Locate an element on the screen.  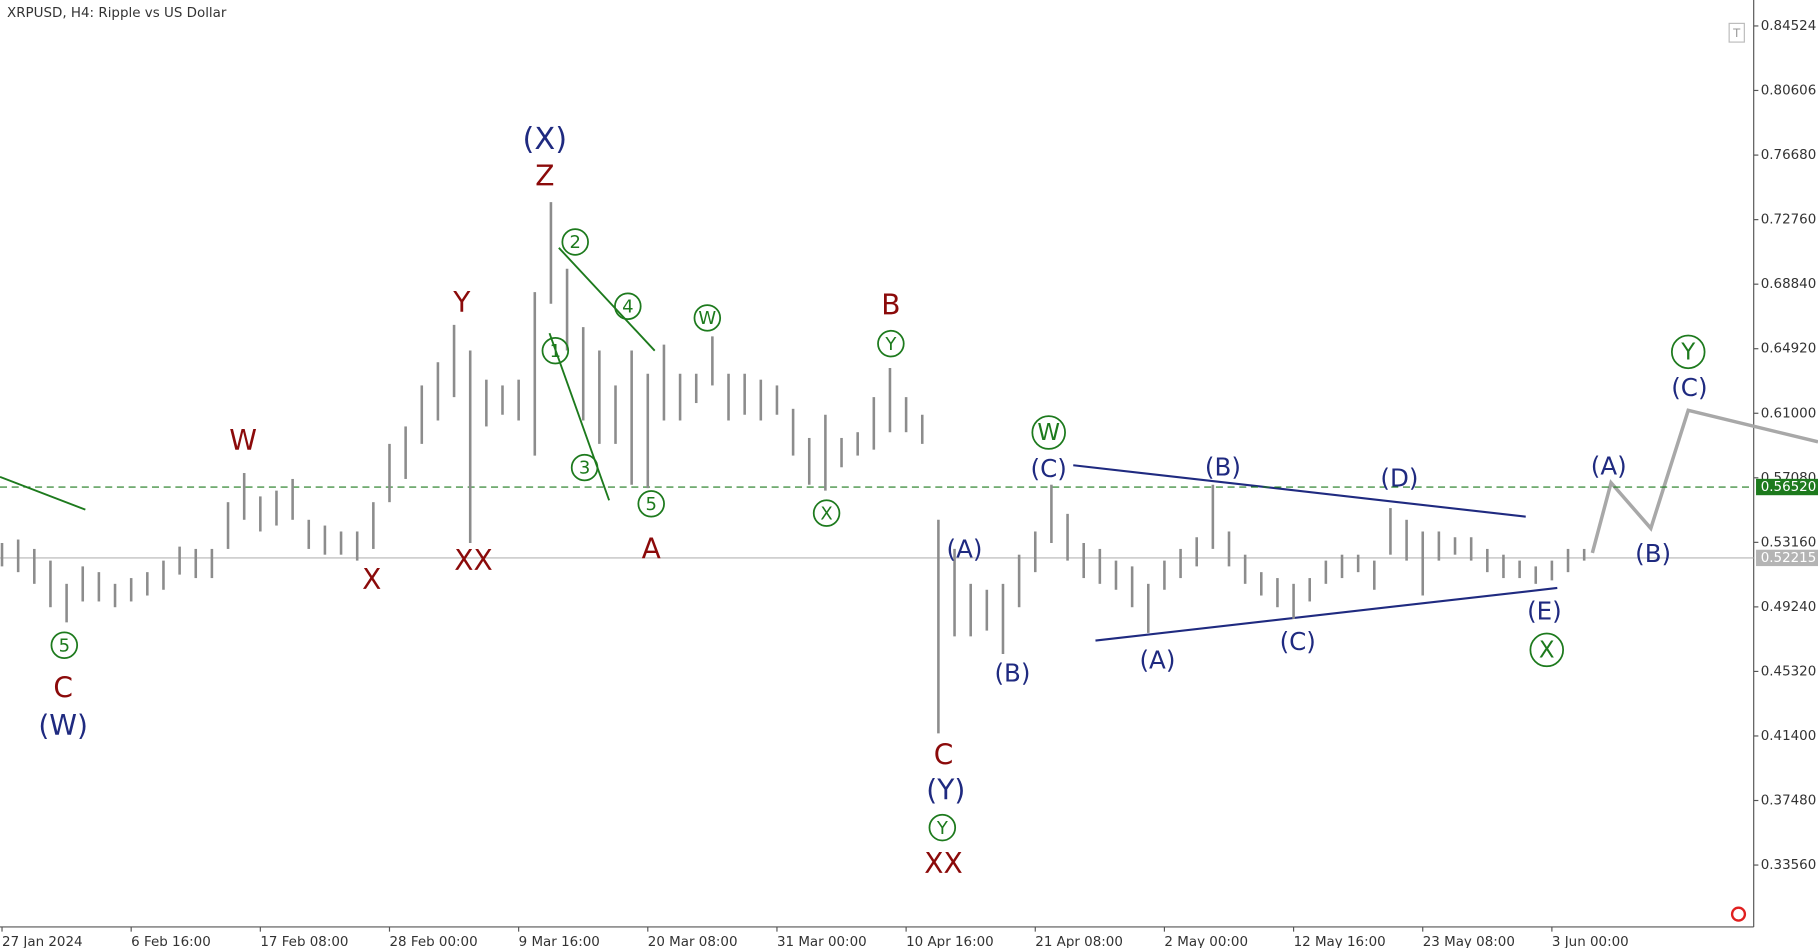
x-tick-label: 23 May 08:00 is located at coordinates (1469, 941).